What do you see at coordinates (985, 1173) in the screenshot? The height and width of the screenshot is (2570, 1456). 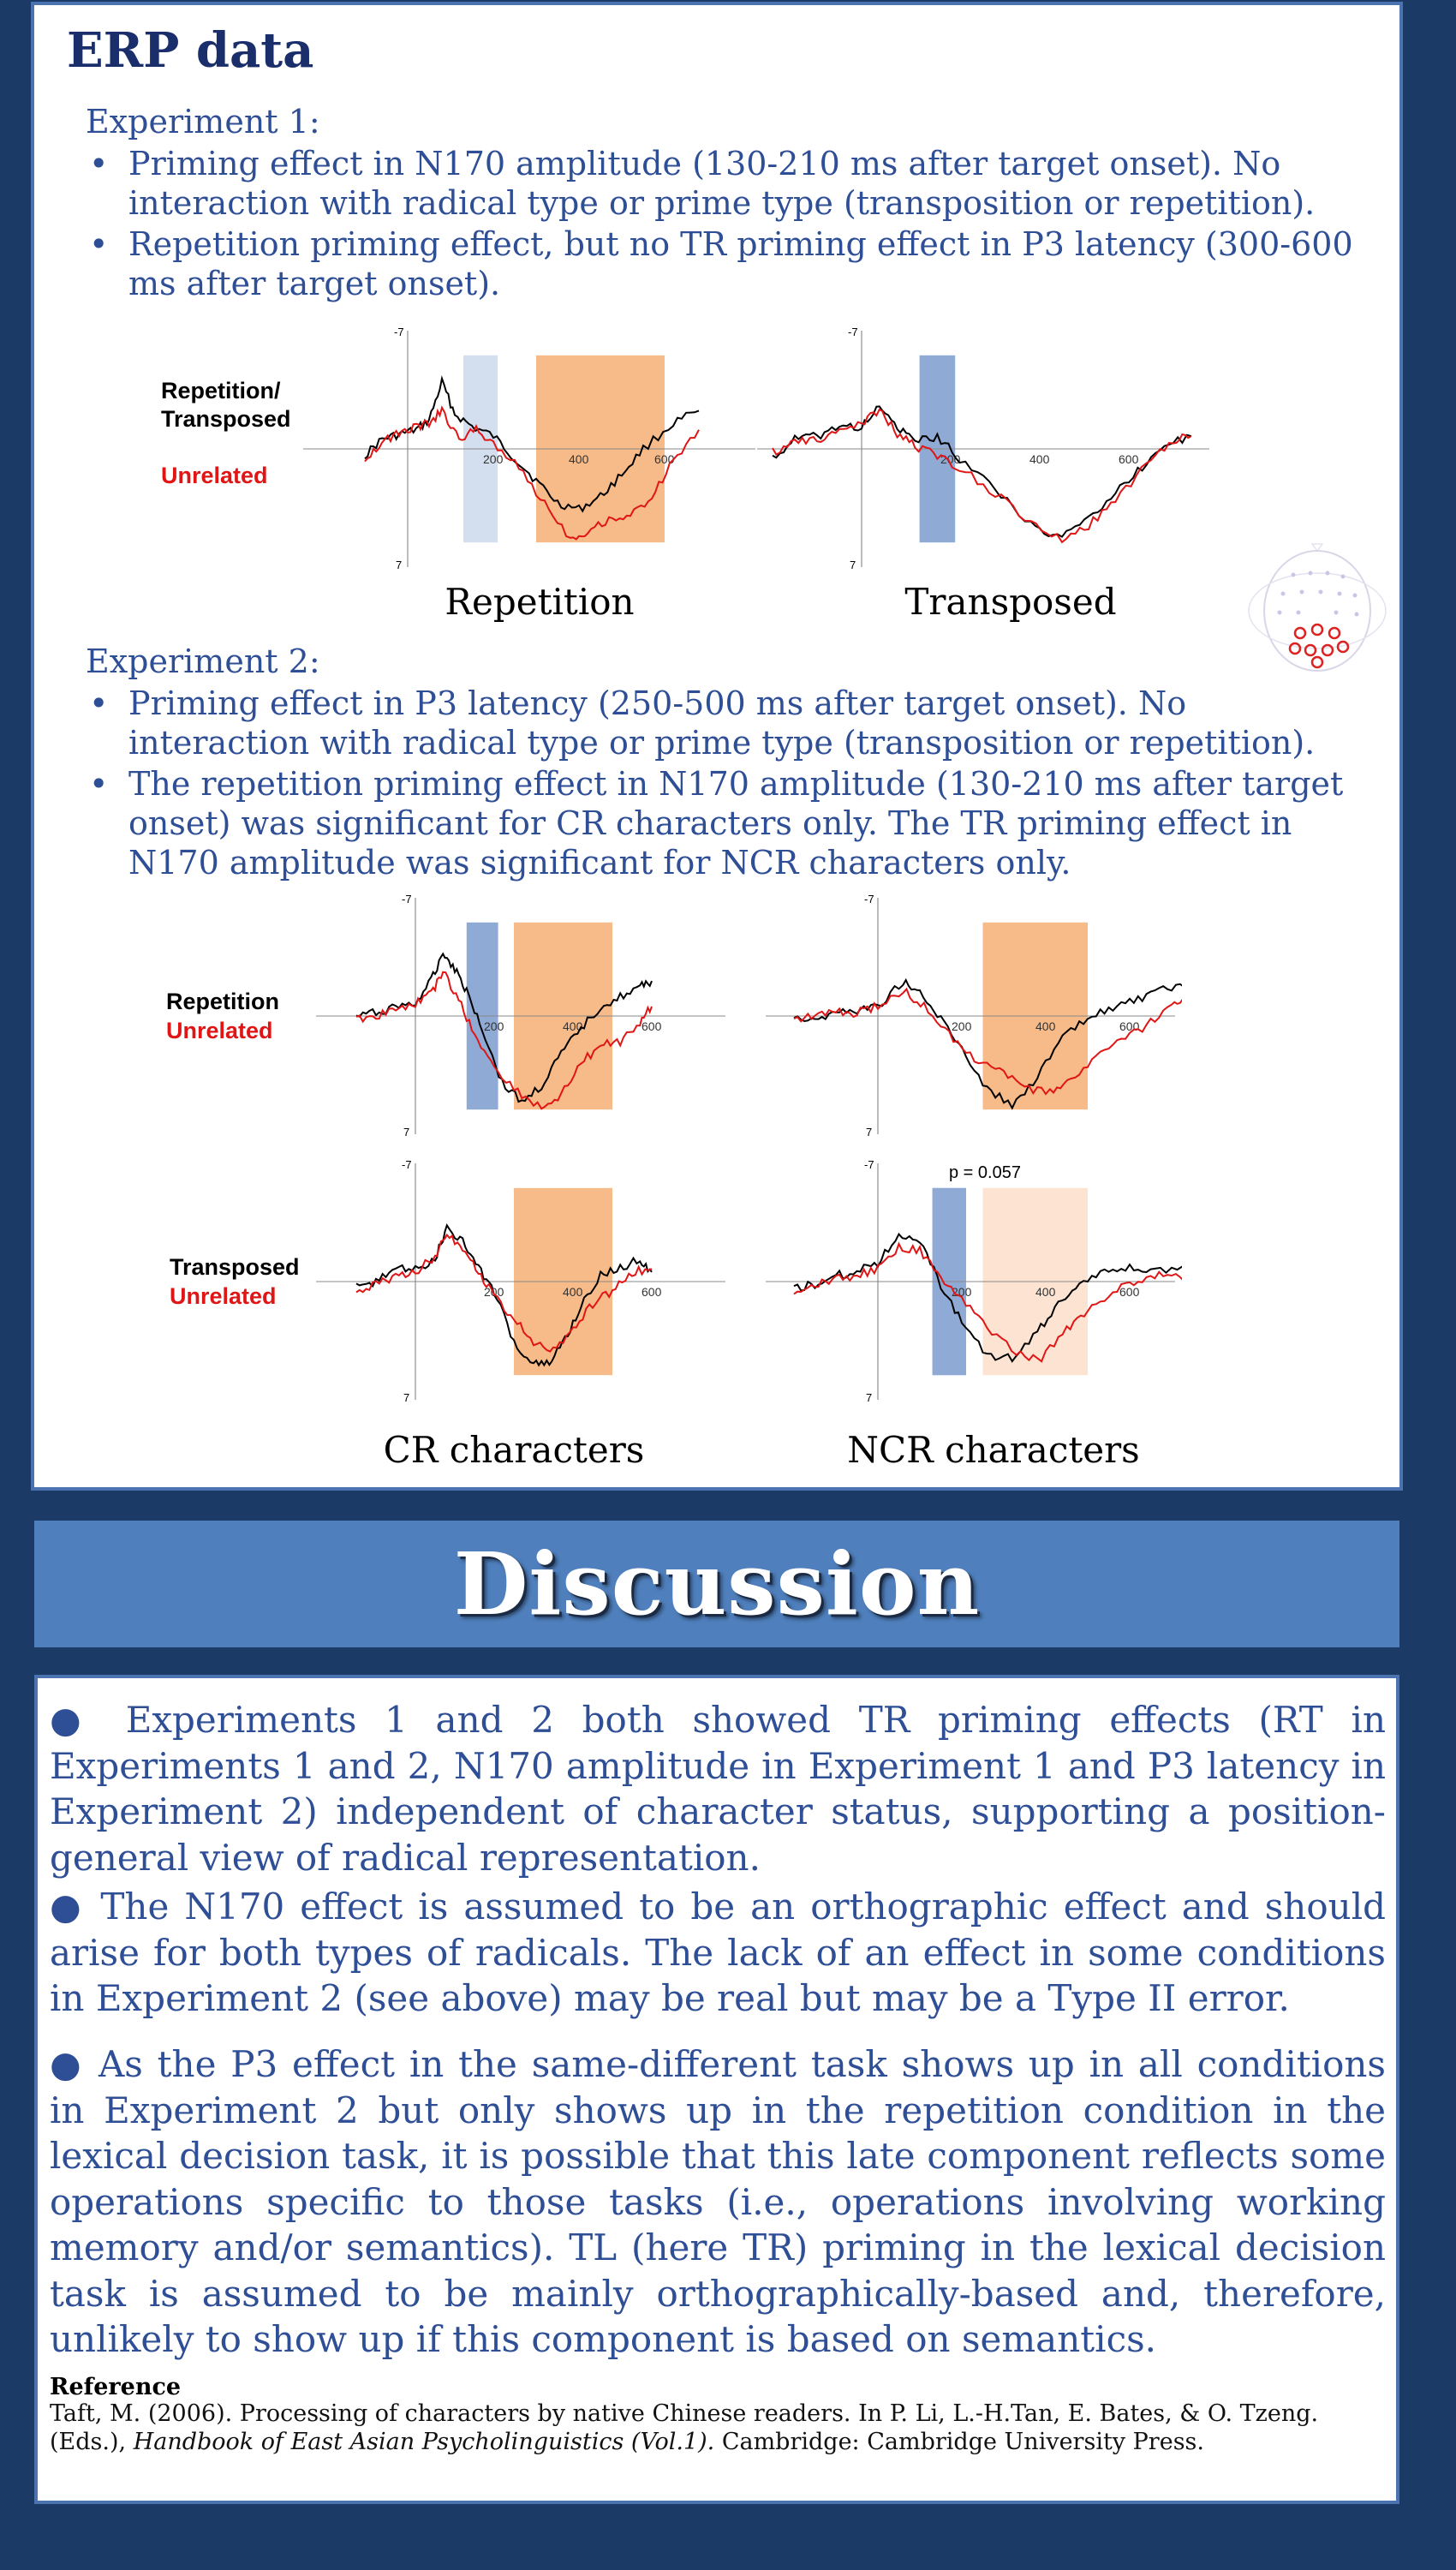 I see `p-value-label: p = 0.057` at bounding box center [985, 1173].